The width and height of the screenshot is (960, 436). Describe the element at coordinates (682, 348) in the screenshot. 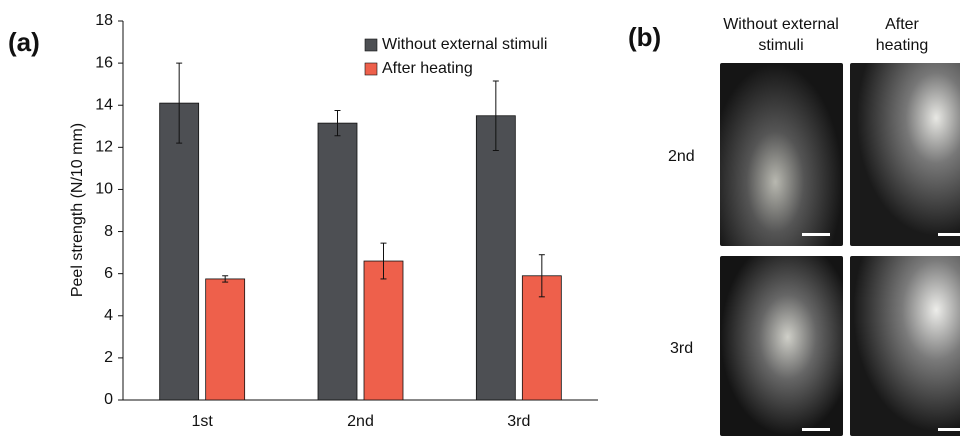

I see `row-label: 3rd` at that location.